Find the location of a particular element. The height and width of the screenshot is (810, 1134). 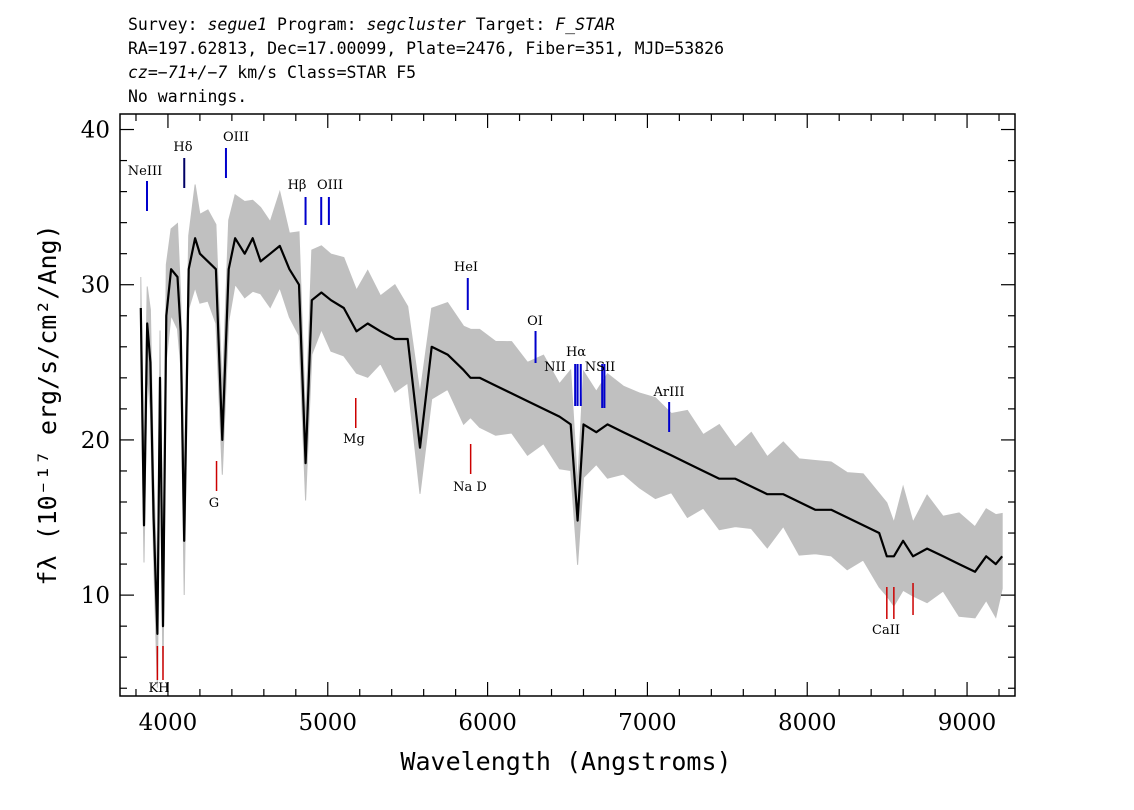

x-tick-label: 8000 is located at coordinates (807, 723).